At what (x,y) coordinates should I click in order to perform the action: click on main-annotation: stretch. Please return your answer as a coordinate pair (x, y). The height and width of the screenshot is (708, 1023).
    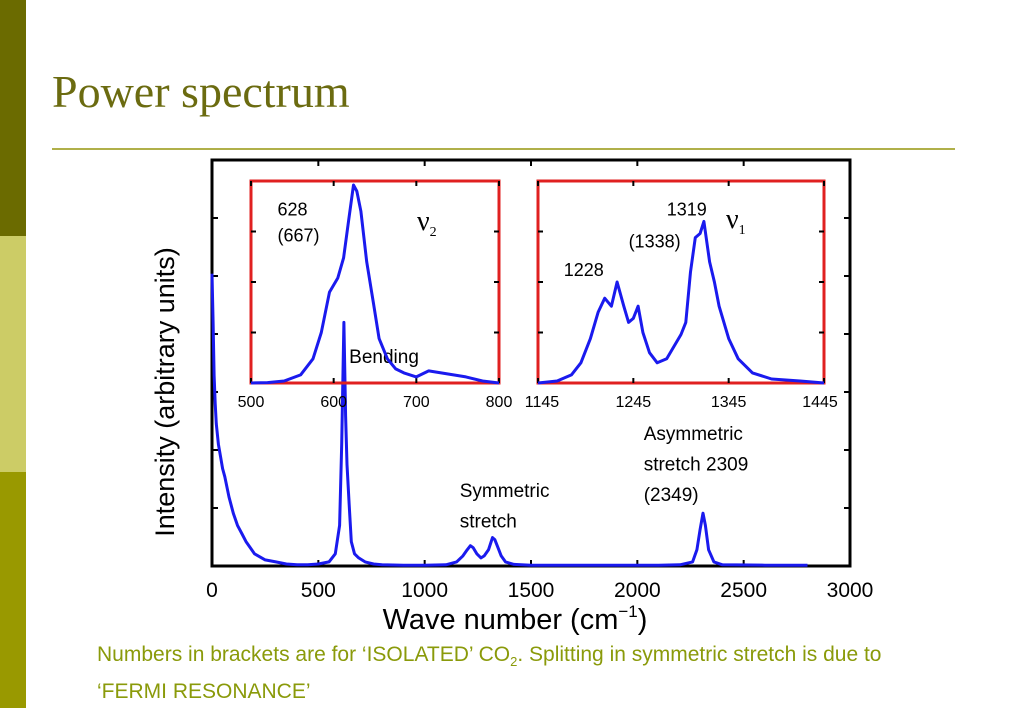
    Looking at the image, I should click on (488, 521).